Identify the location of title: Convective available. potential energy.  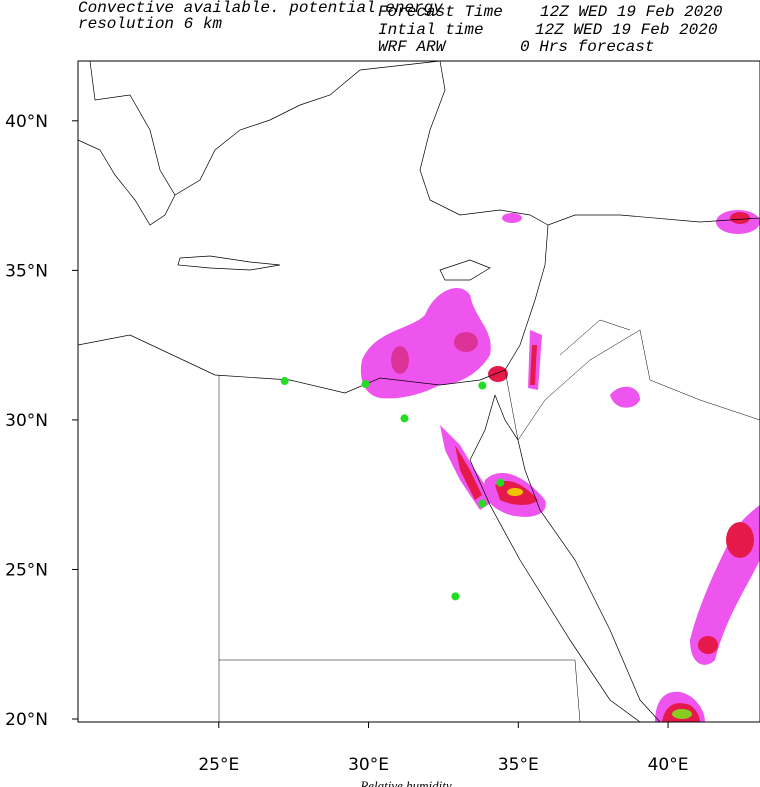
(260, 8).